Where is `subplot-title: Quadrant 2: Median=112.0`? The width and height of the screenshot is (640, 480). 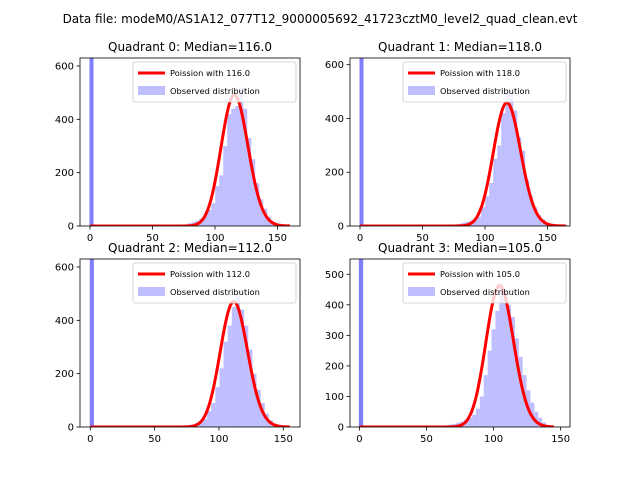
subplot-title: Quadrant 2: Median=112.0 is located at coordinates (190, 248).